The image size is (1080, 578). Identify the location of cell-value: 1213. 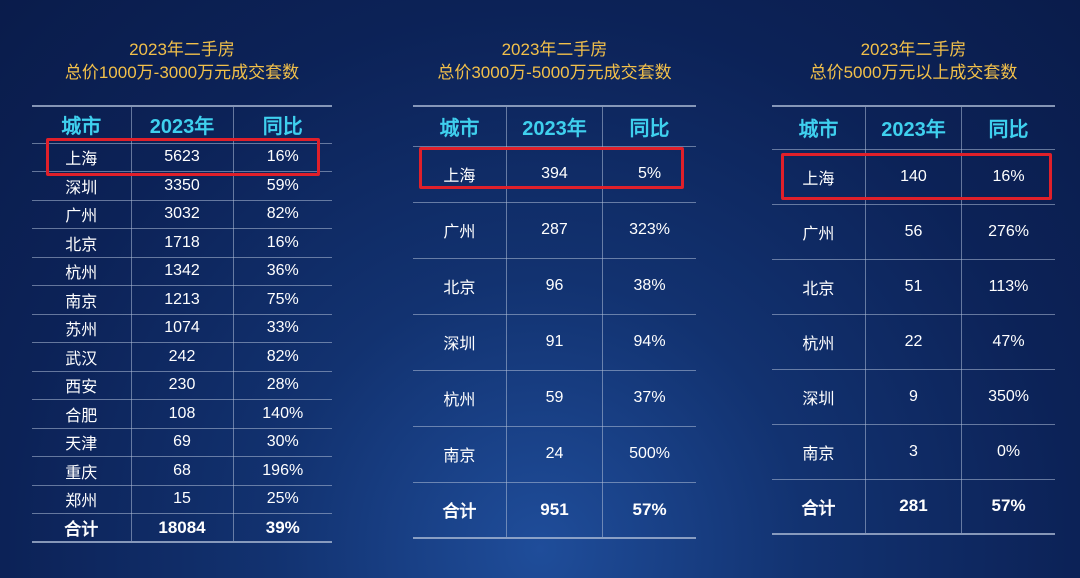
(182, 300).